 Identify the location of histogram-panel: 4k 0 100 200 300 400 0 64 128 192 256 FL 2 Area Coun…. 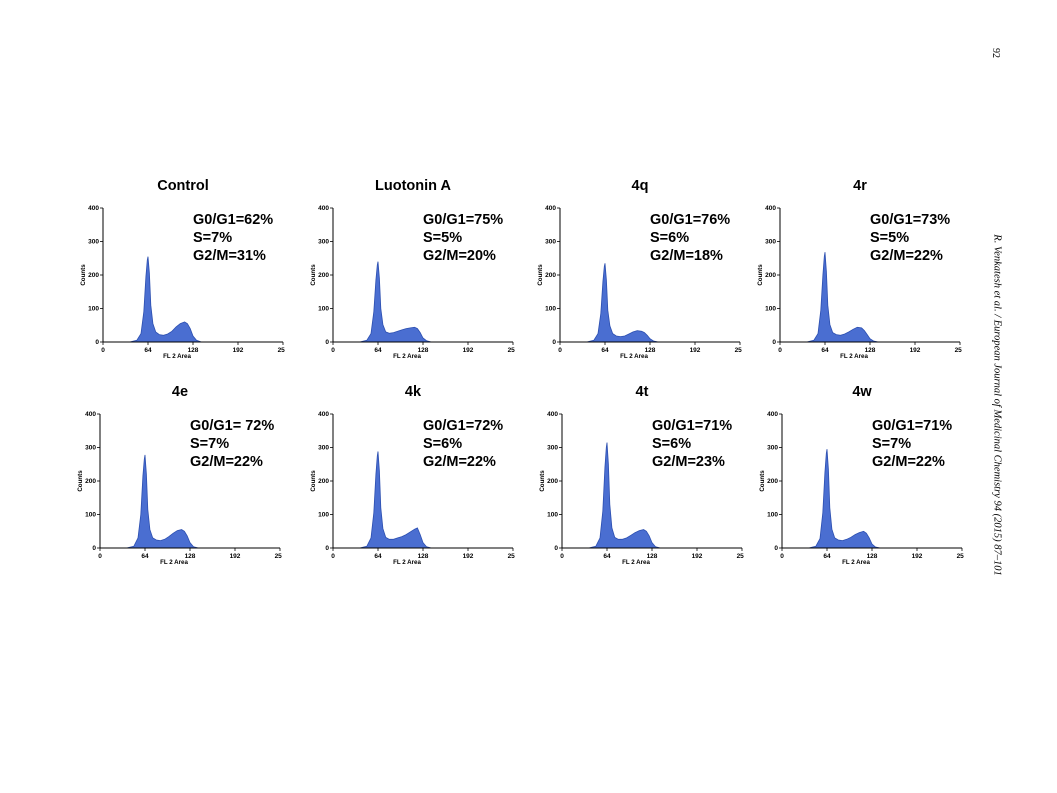
(410, 478).